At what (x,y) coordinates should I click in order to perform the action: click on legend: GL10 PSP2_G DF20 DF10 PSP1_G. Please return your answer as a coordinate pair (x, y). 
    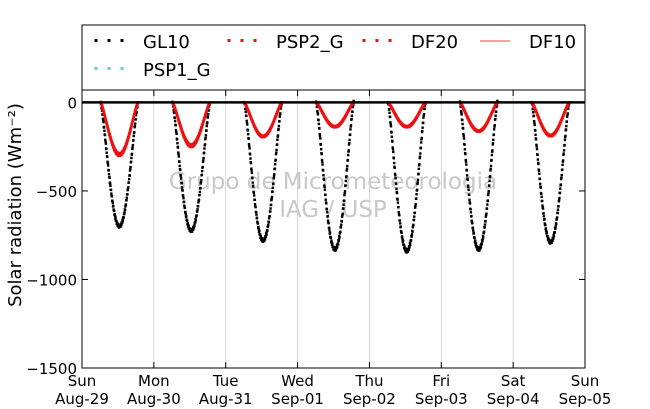
    Looking at the image, I should click on (333, 57).